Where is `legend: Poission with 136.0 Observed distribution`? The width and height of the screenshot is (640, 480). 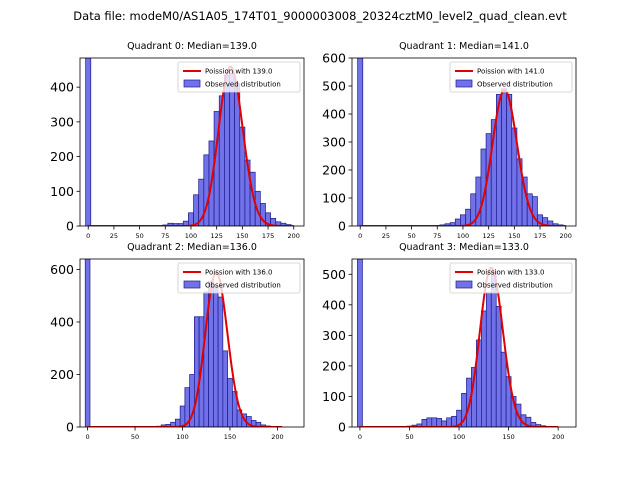
legend: Poission with 136.0 Observed distribution is located at coordinates (239, 278).